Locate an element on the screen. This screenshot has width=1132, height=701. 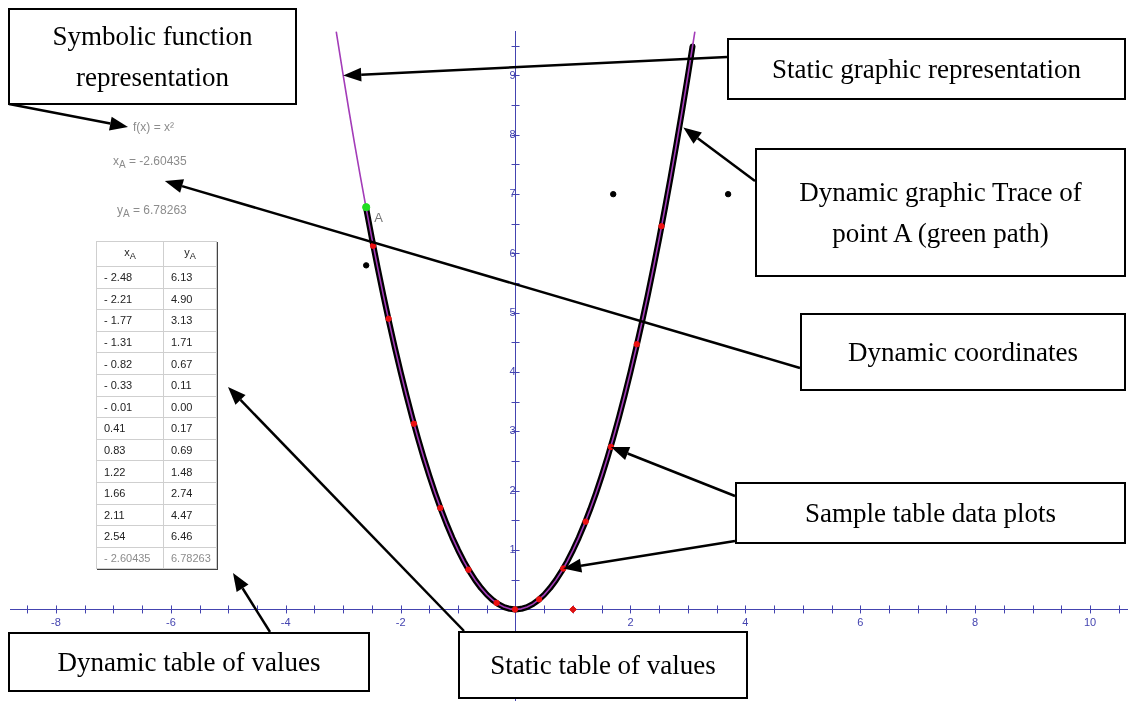
annotation: x$_{A}$ = -2.60435 is located at coordinates (150, 163).